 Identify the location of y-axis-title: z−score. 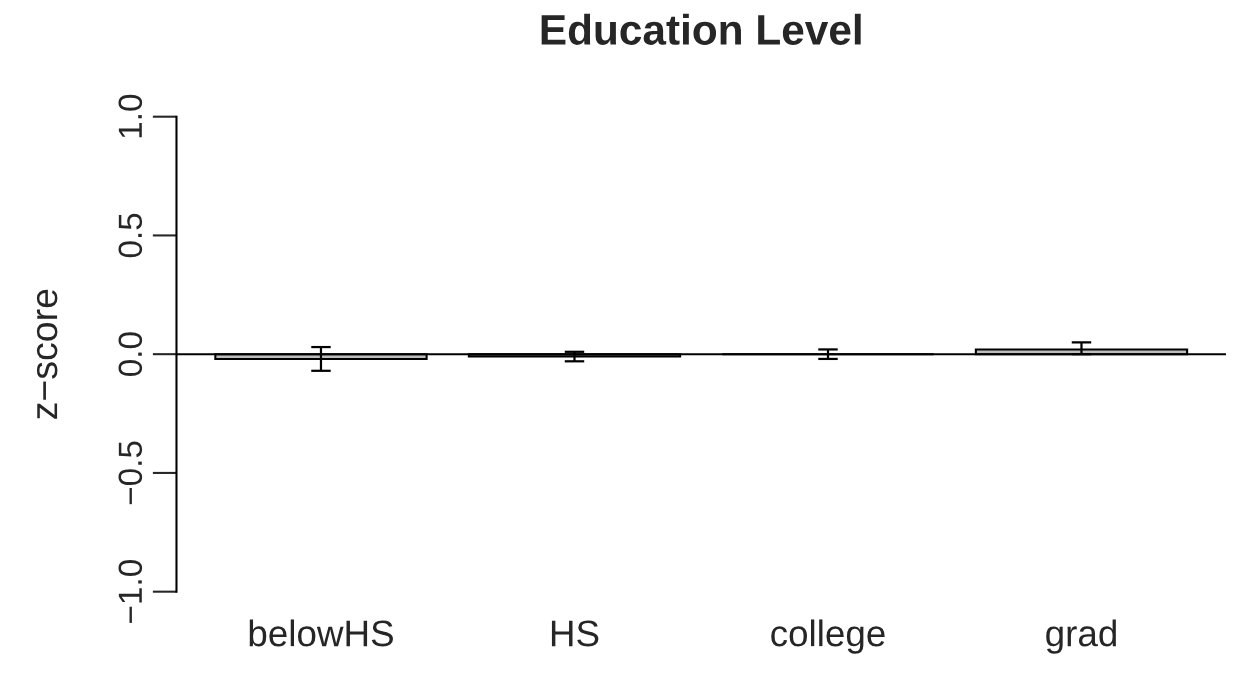
(47, 354).